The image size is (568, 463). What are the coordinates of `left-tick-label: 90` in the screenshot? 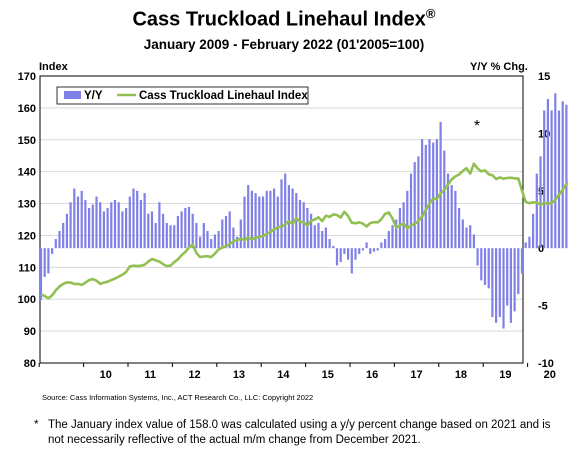 It's located at (30, 332).